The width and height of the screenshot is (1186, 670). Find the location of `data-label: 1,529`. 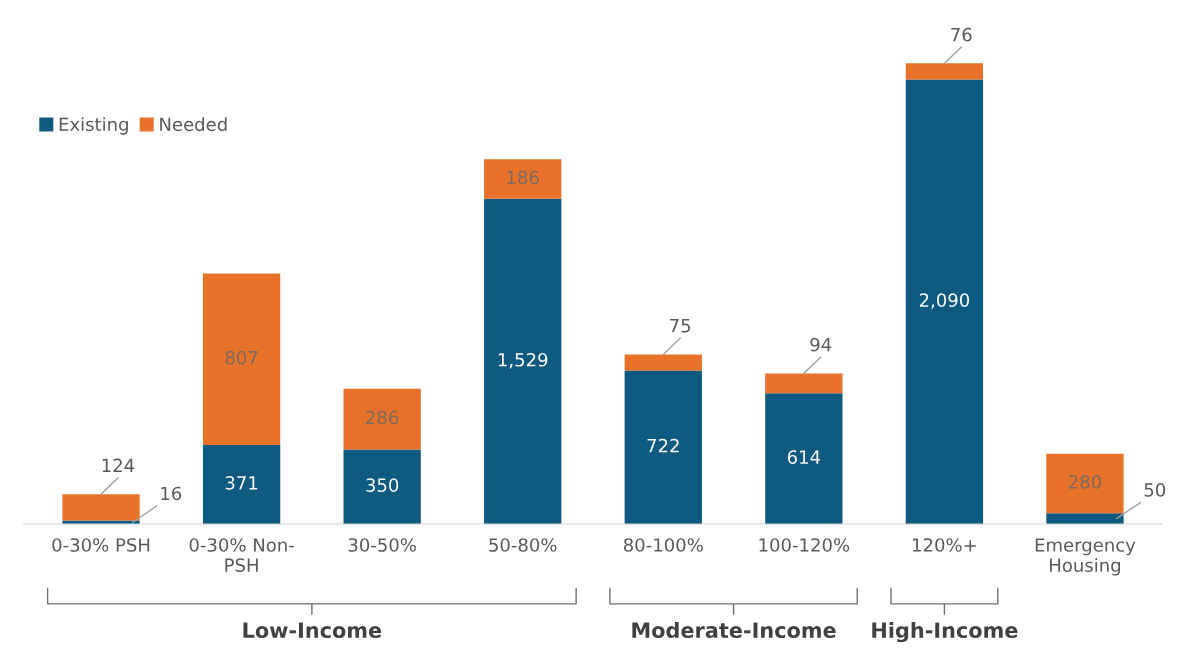

data-label: 1,529 is located at coordinates (523, 360).